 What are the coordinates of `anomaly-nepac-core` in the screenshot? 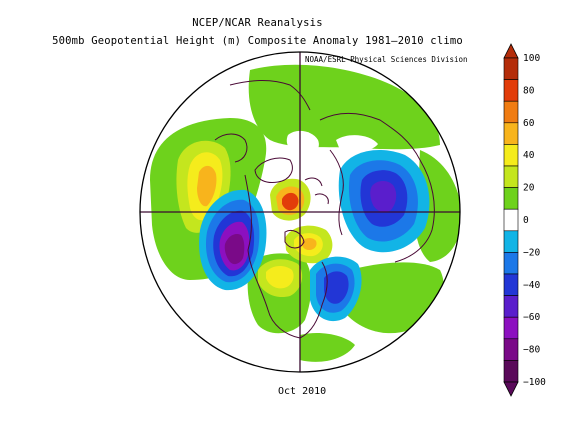 It's located at (234, 249).